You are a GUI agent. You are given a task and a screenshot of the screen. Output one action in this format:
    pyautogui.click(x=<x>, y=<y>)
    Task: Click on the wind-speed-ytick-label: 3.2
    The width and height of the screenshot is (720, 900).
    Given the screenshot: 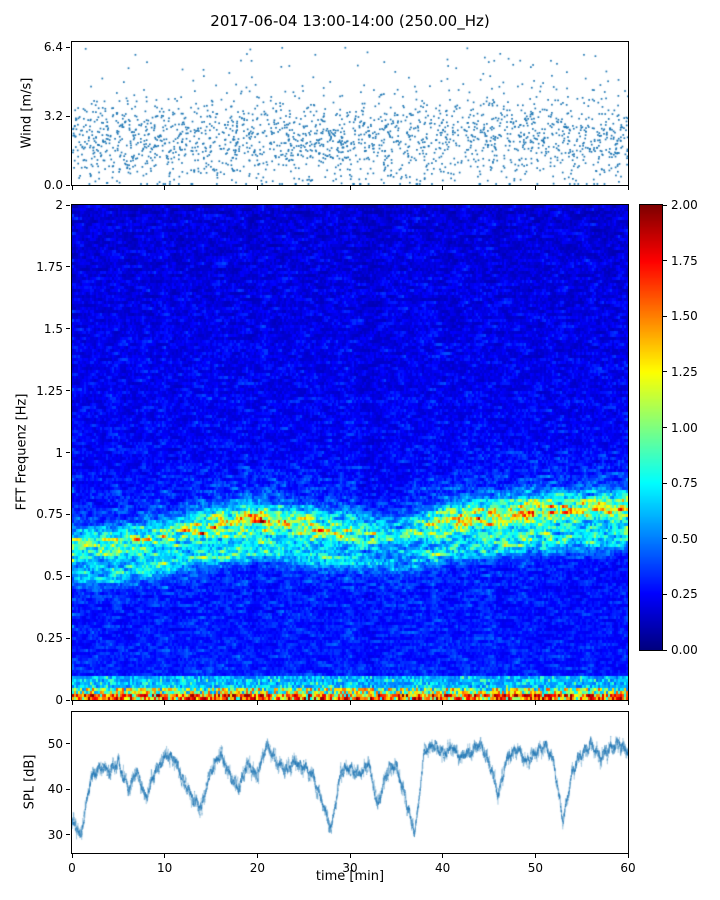 What is the action you would take?
    pyautogui.click(x=53, y=116)
    